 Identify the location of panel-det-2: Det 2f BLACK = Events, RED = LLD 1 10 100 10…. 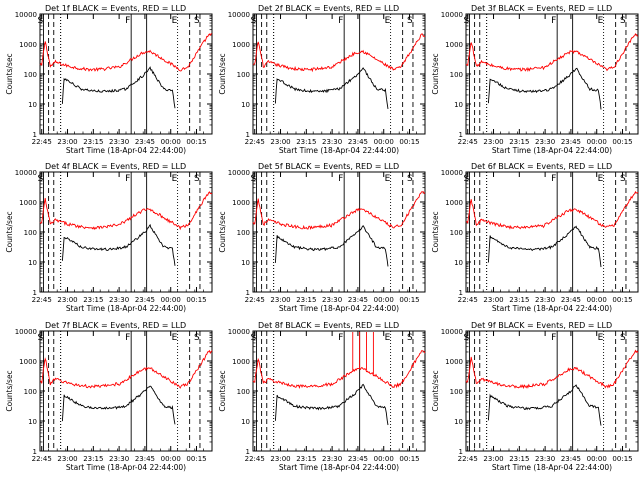
(322, 79).